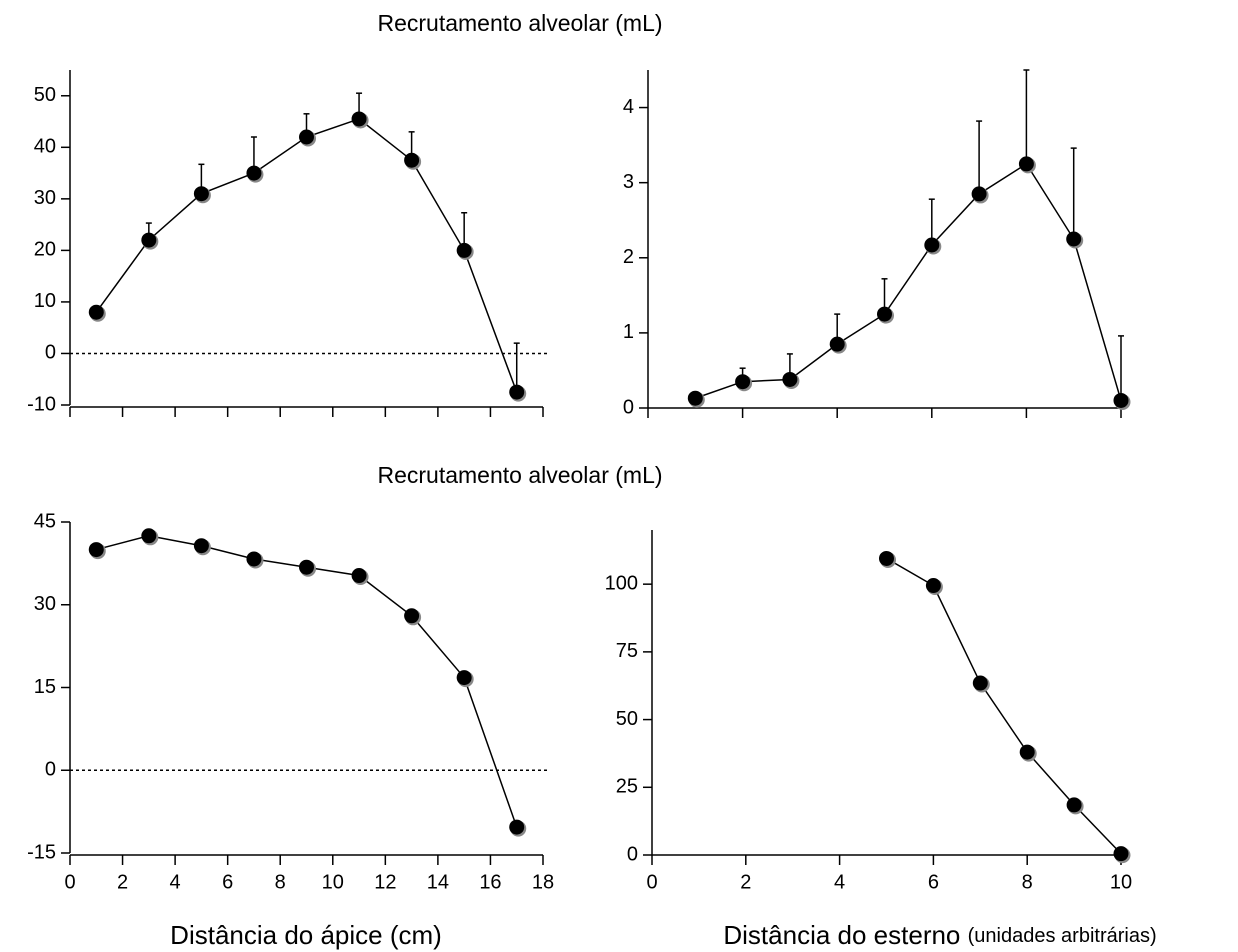 Image resolution: width=1238 pixels, height=952 pixels. Describe the element at coordinates (45, 521) in the screenshot. I see `y-tick-label: 45` at that location.